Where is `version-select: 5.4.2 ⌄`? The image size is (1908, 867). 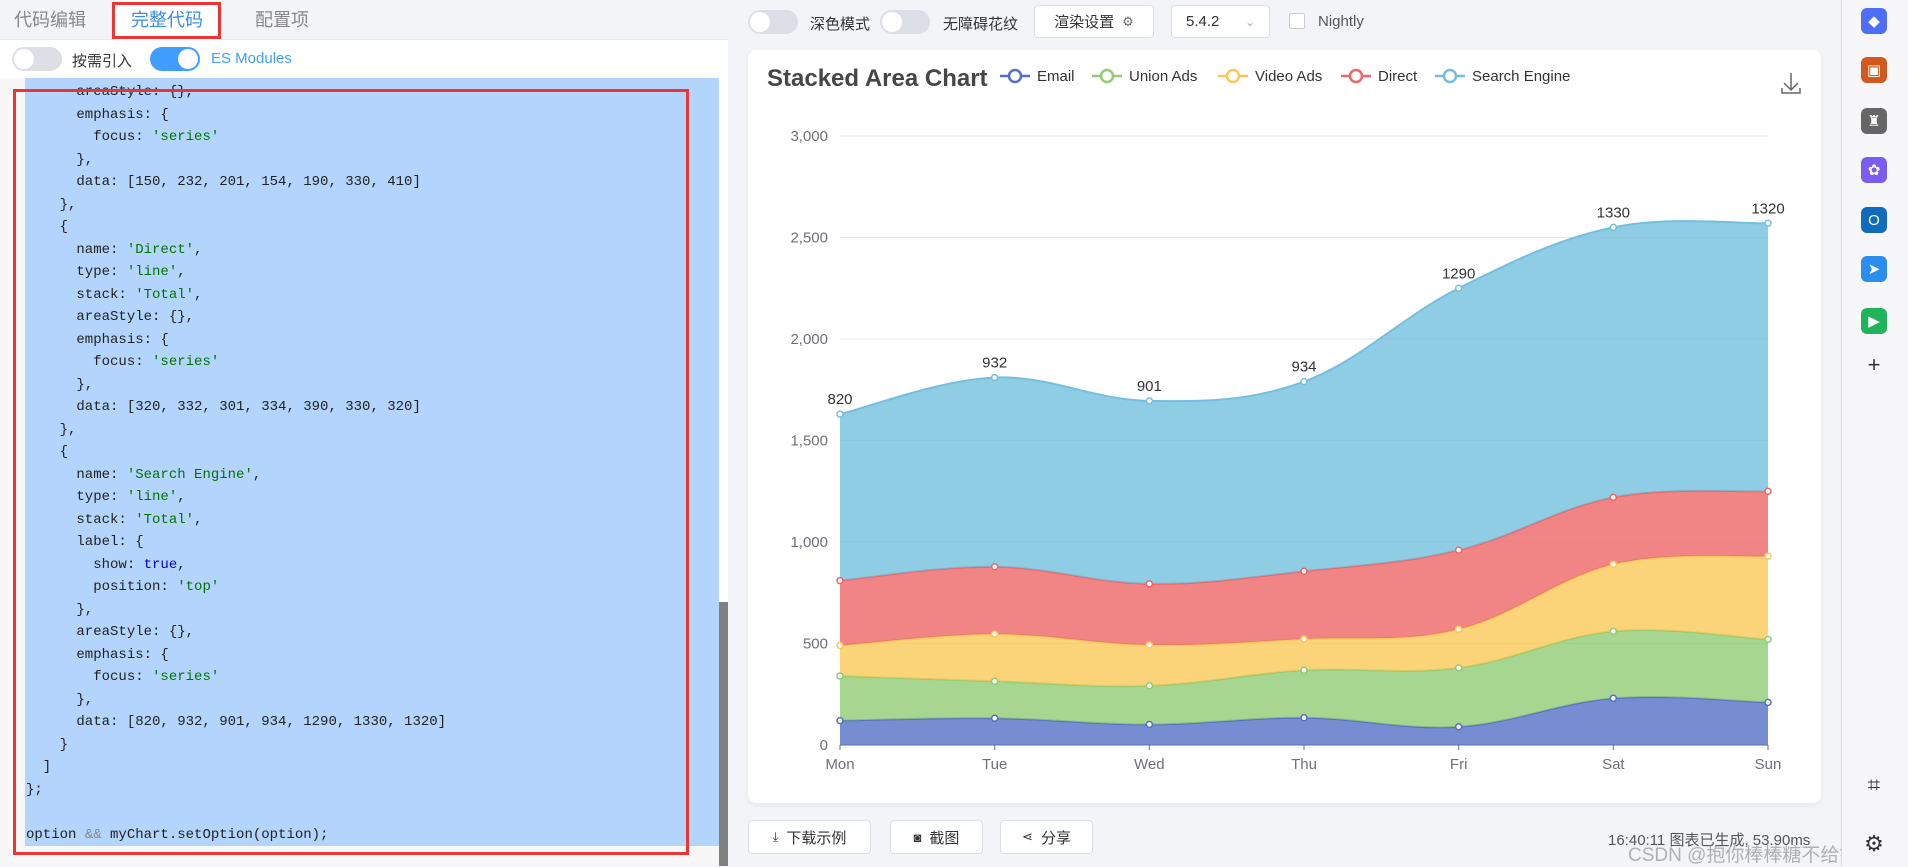
version-select: 5.4.2 ⌄ is located at coordinates (1220, 21).